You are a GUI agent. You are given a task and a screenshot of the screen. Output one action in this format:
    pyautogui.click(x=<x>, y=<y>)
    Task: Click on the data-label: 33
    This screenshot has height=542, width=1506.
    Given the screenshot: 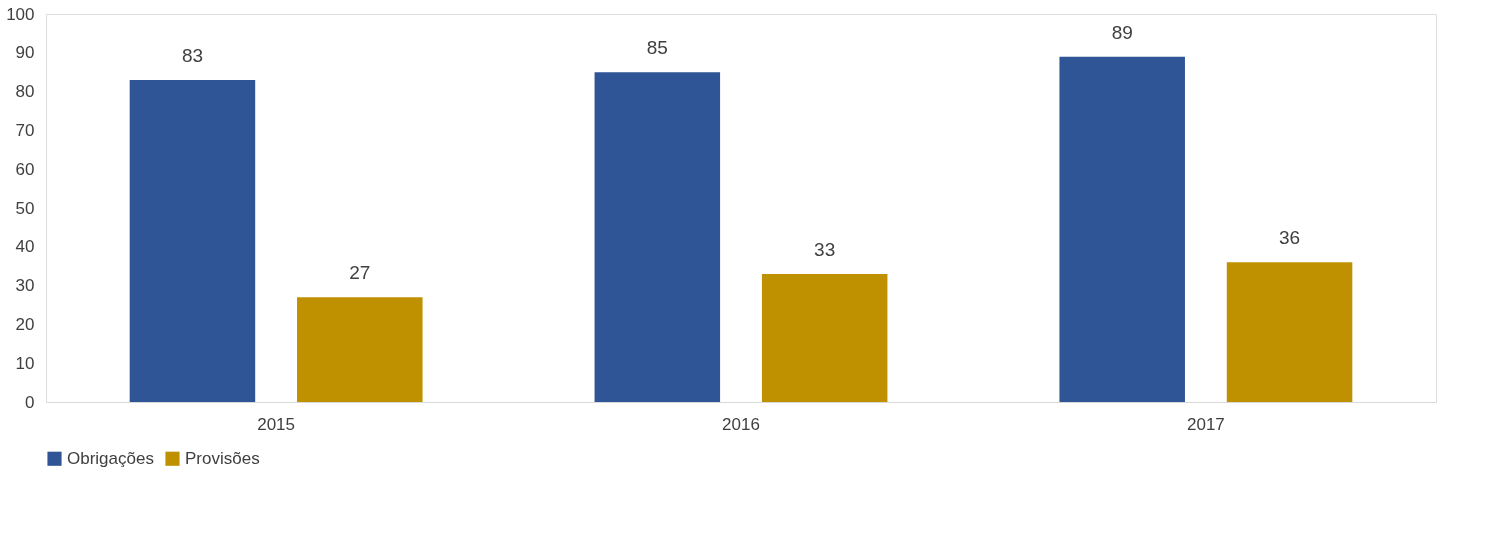 What is the action you would take?
    pyautogui.click(x=825, y=249)
    